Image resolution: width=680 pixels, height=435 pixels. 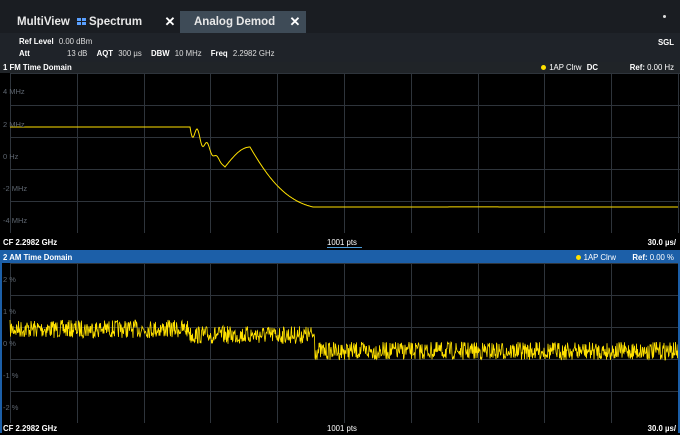 I want to click on window-2-trace-label: 1AP Clrw, so click(x=599, y=257).